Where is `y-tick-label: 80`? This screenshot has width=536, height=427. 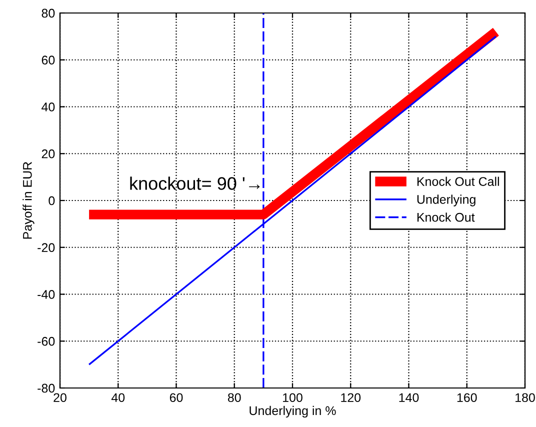 y-tick-label: 80 is located at coordinates (48, 13).